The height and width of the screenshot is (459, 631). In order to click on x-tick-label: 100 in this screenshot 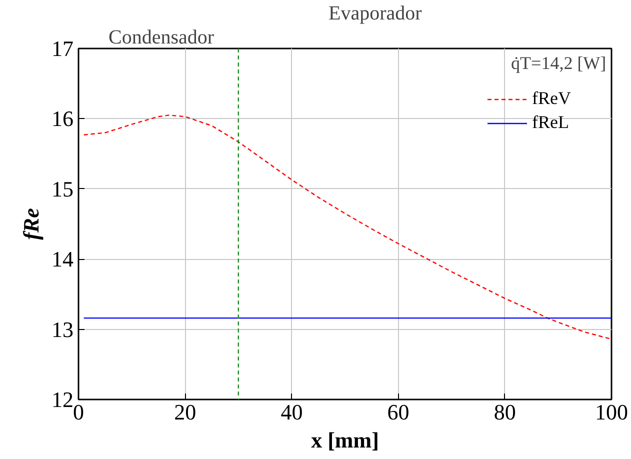, I will do `click(611, 412)`.